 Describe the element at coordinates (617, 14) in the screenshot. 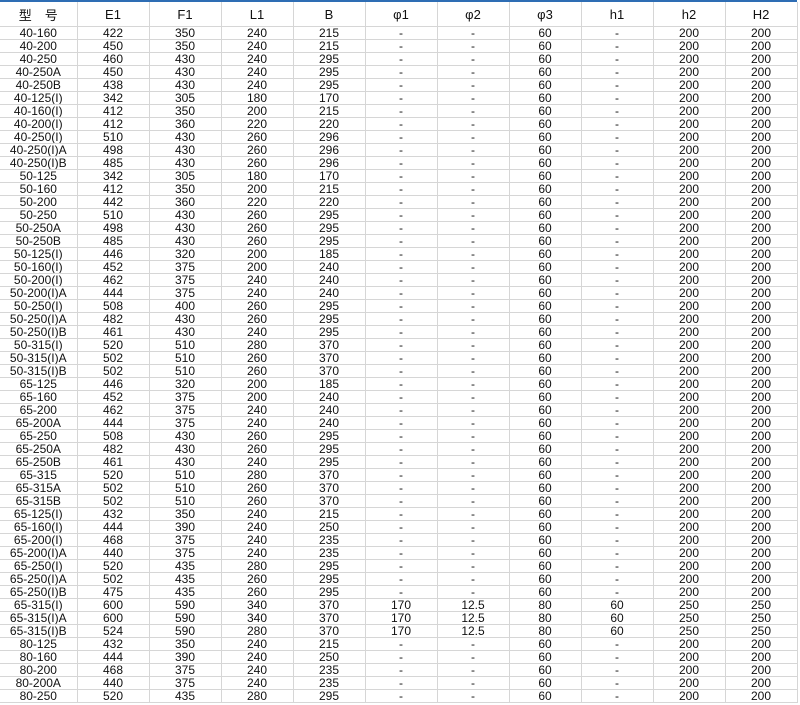

I see `header-h1: h1` at that location.